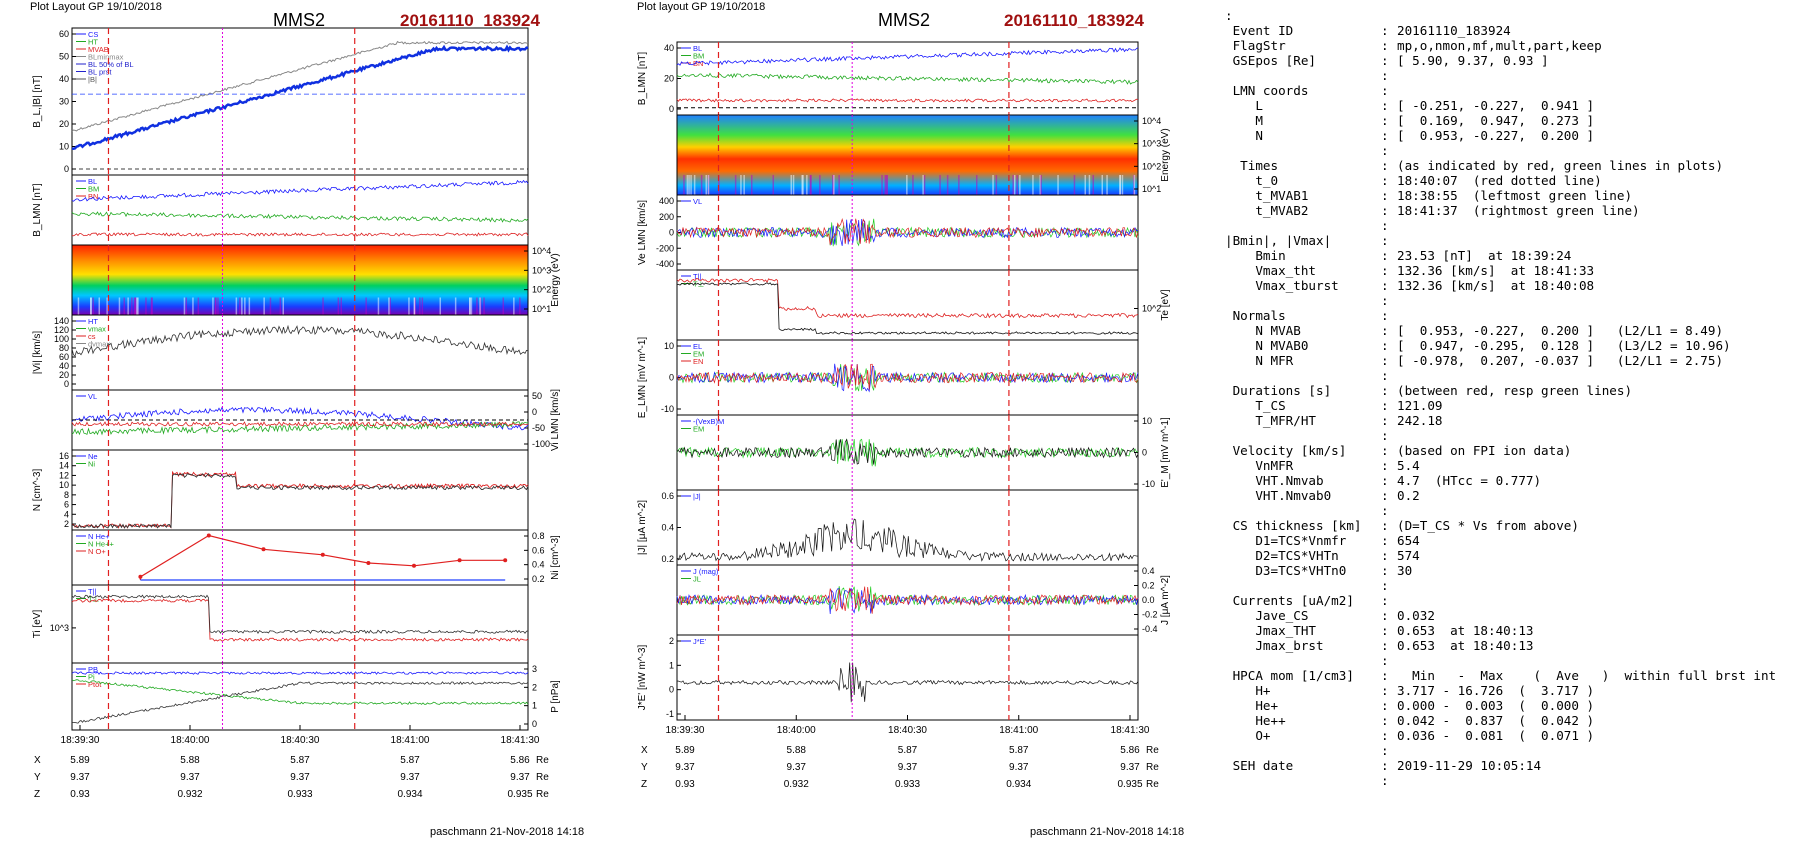  I want to click on position-unit: Re, so click(542, 794).